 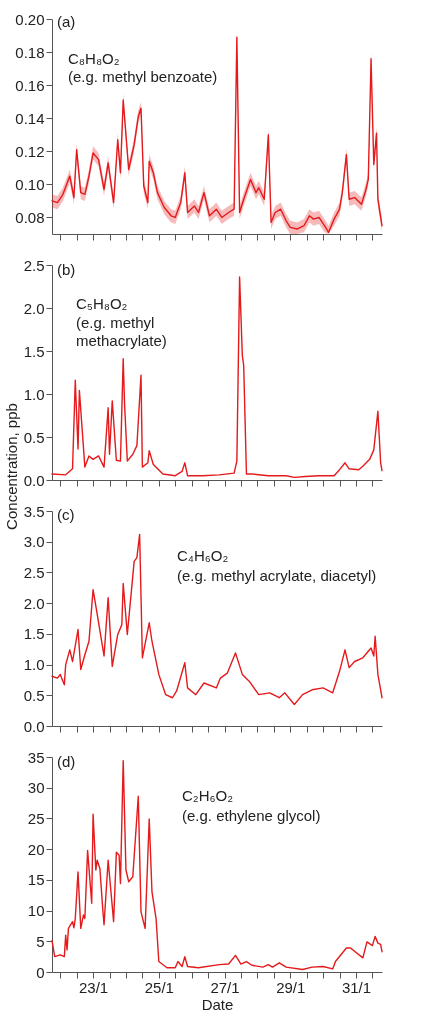 What do you see at coordinates (36, 757) in the screenshot?
I see `y-tick-label: 35` at bounding box center [36, 757].